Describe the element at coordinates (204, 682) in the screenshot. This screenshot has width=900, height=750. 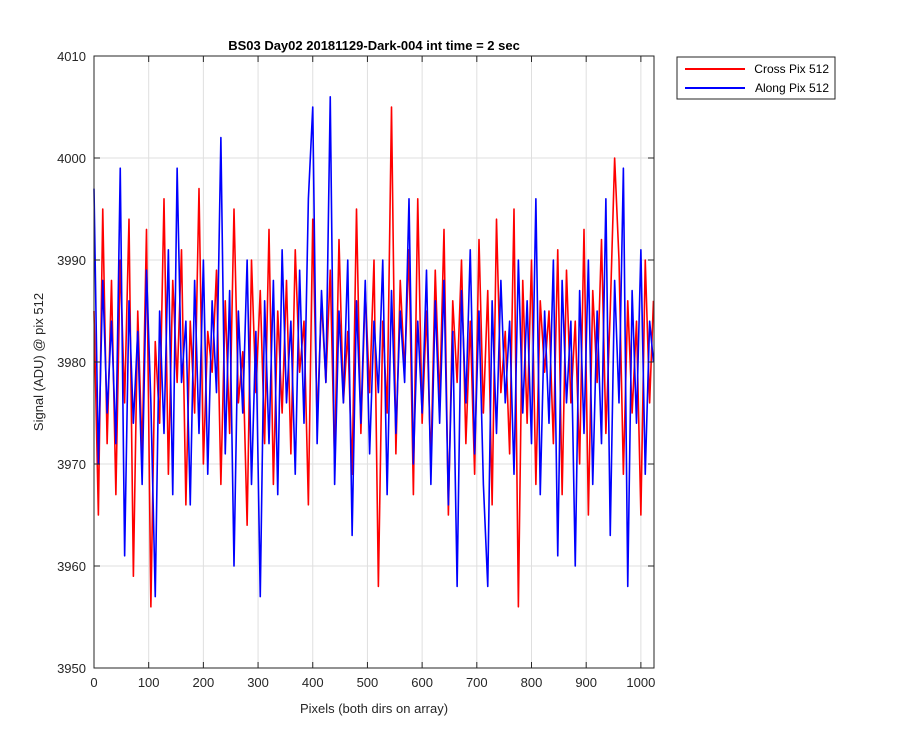
I see `x-tick-label: 200` at that location.